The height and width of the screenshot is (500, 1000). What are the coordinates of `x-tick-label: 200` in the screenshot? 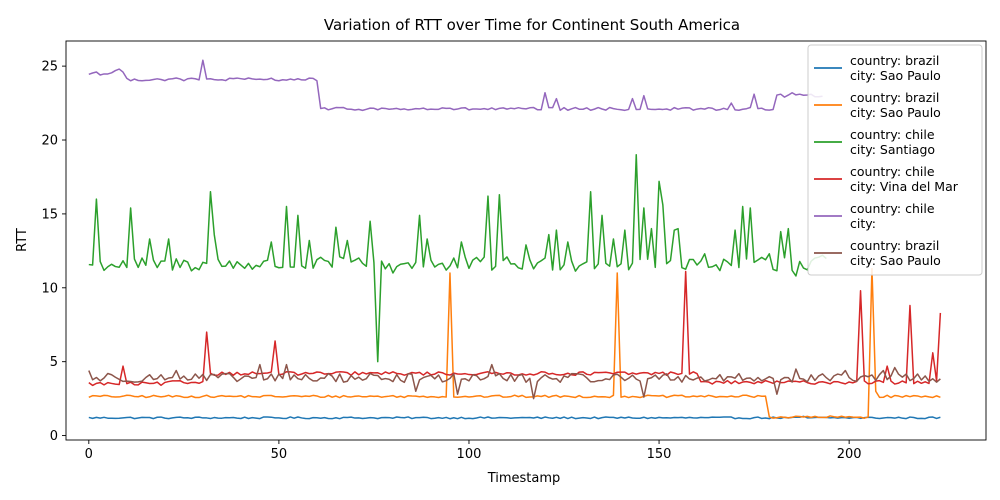 It's located at (849, 454).